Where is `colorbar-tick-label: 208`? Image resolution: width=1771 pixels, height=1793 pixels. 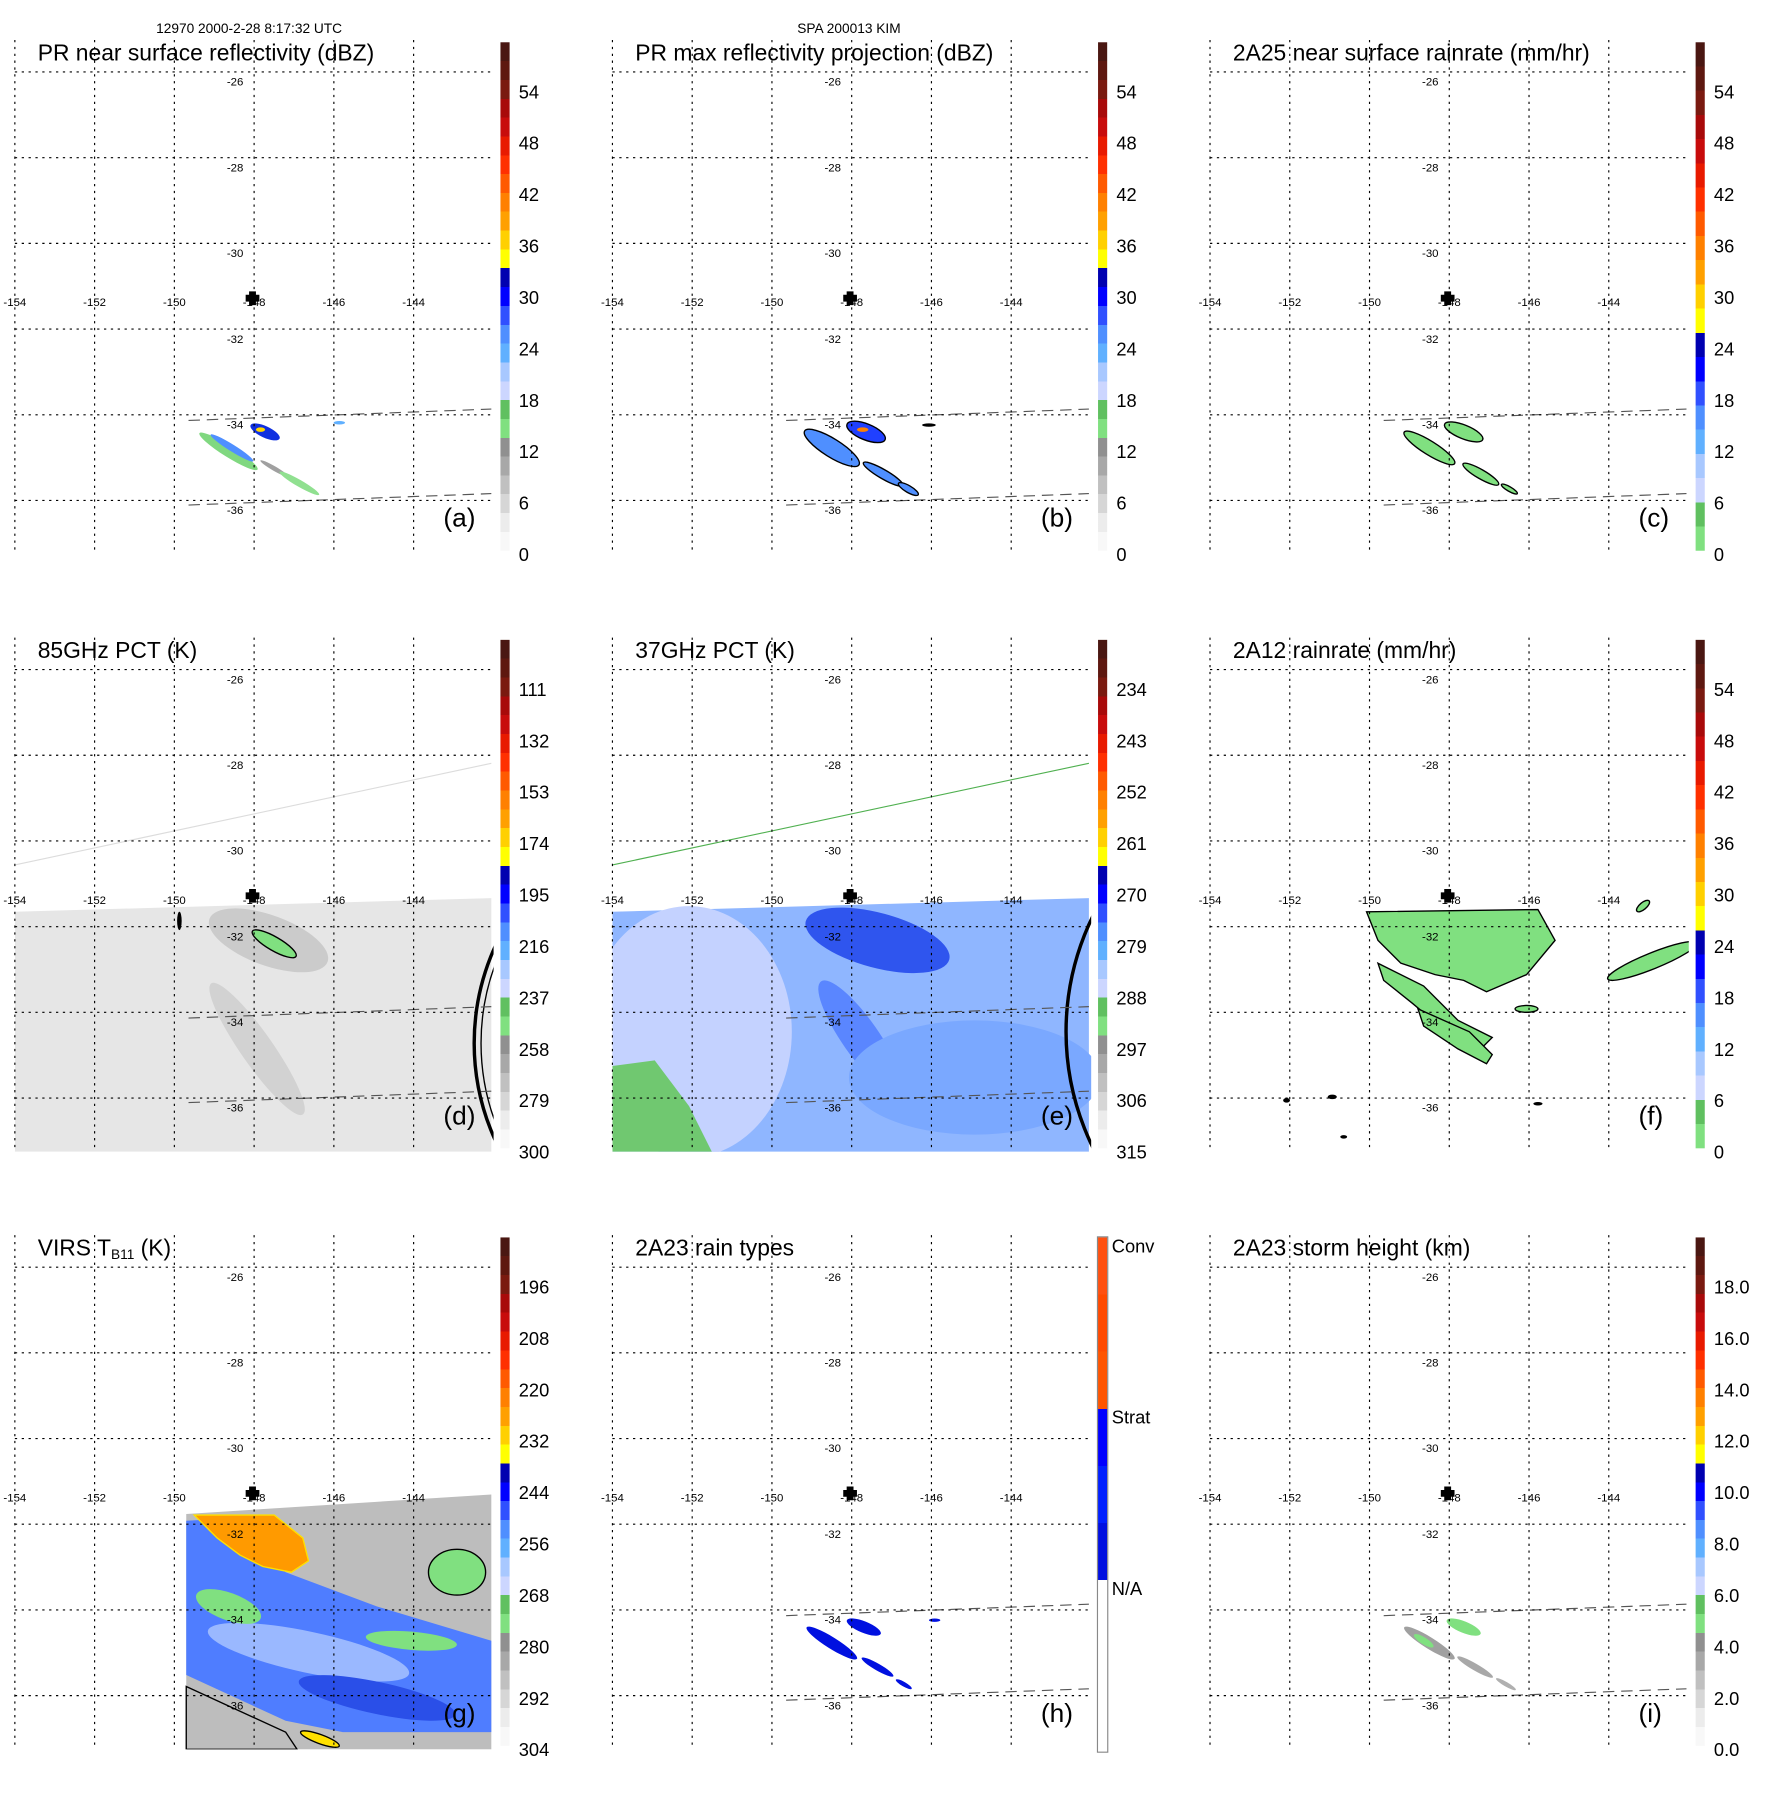
colorbar-tick-label: 208 is located at coordinates (534, 1339).